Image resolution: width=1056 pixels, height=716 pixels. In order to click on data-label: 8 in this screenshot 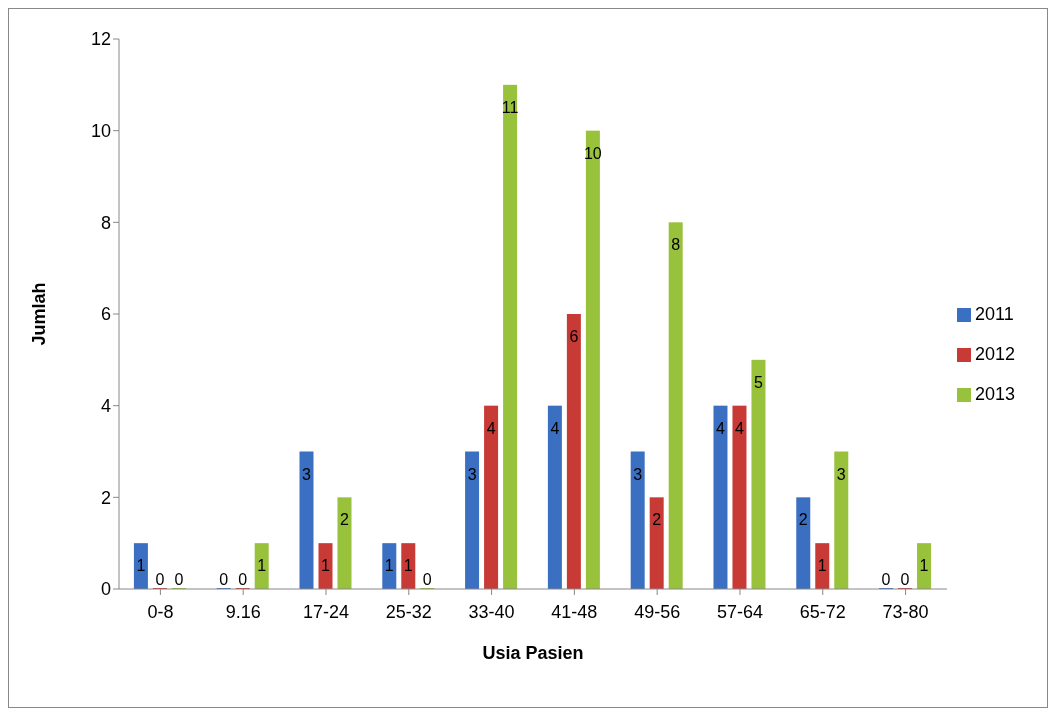, I will do `click(676, 245)`.